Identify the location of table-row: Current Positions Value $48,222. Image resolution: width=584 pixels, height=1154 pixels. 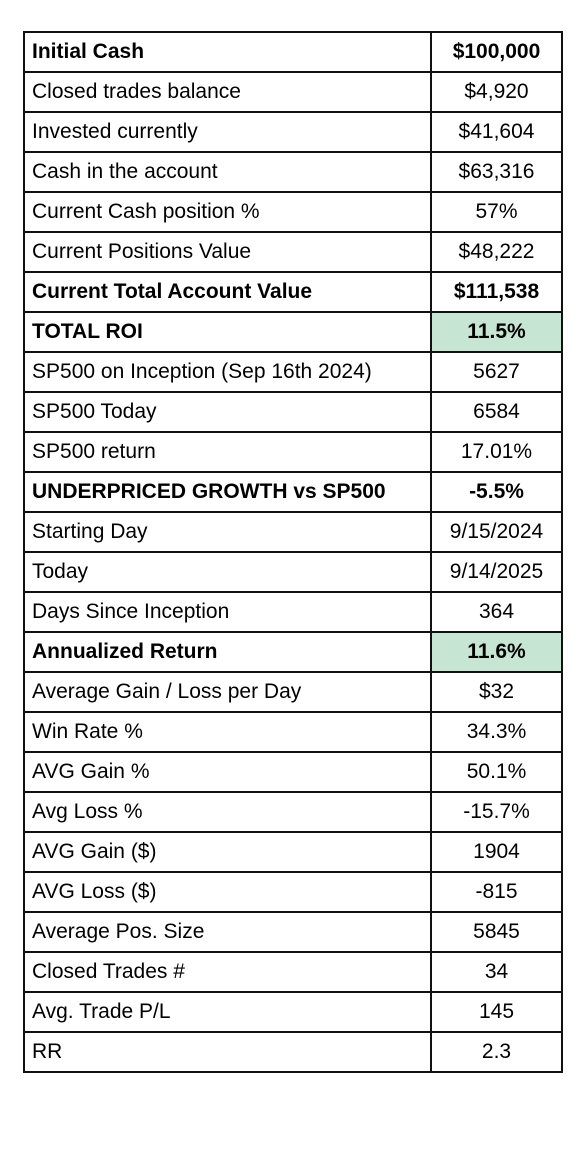
(293, 252).